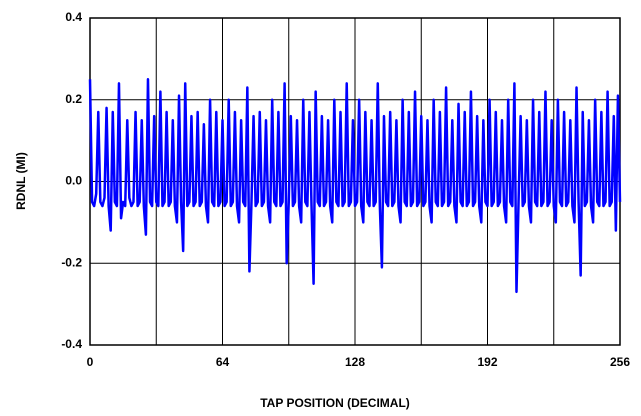 The width and height of the screenshot is (641, 416). What do you see at coordinates (487, 362) in the screenshot?
I see `x-tick-label: 192` at bounding box center [487, 362].